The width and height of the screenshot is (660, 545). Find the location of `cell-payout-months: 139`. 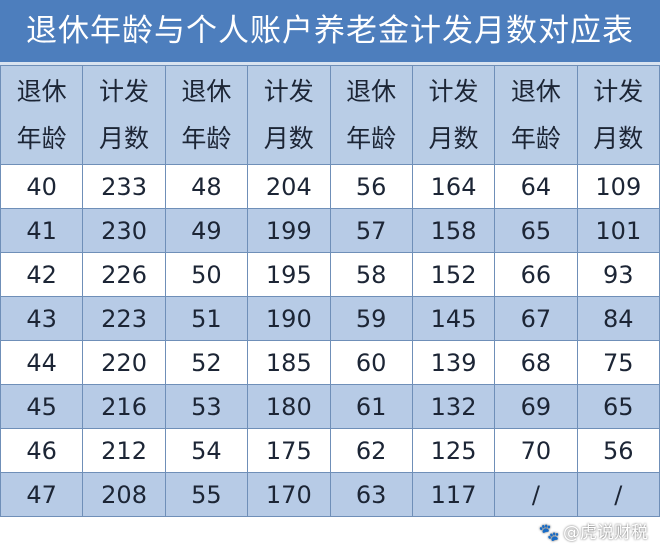

cell-payout-months: 139 is located at coordinates (453, 362).